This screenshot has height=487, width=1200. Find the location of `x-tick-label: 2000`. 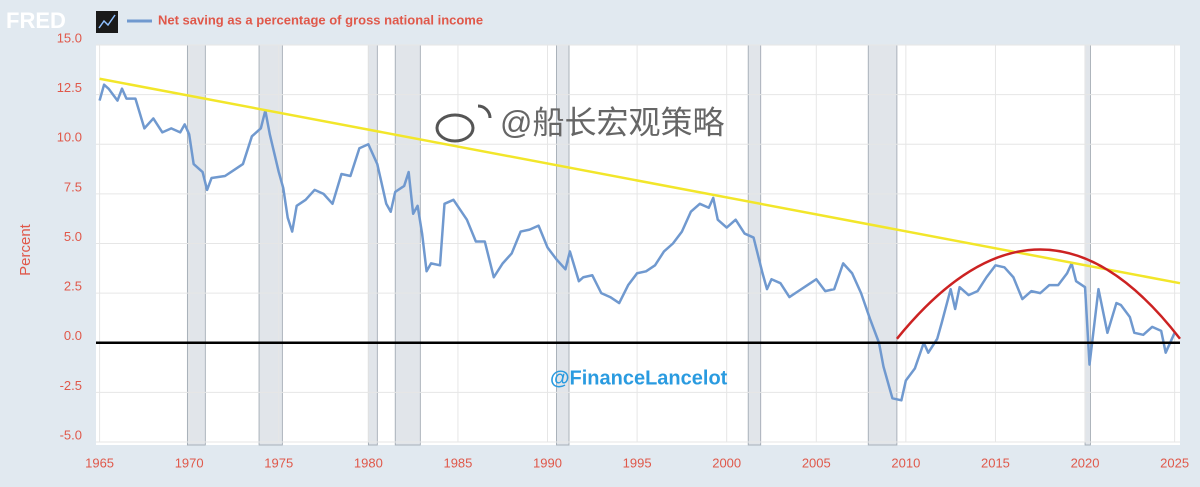

x-tick-label: 2000 is located at coordinates (726, 462).